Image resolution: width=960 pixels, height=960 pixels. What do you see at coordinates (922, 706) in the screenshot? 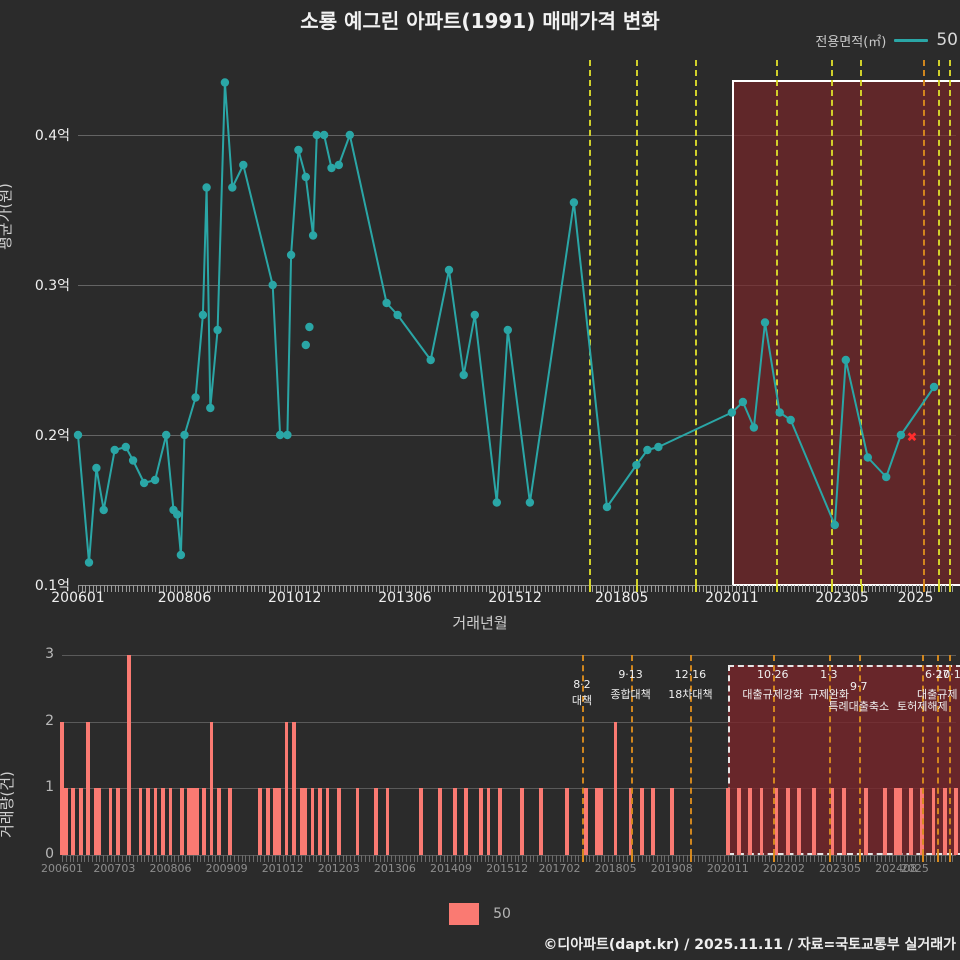
I see `event-name-label: 토허제해제` at bounding box center [922, 706].